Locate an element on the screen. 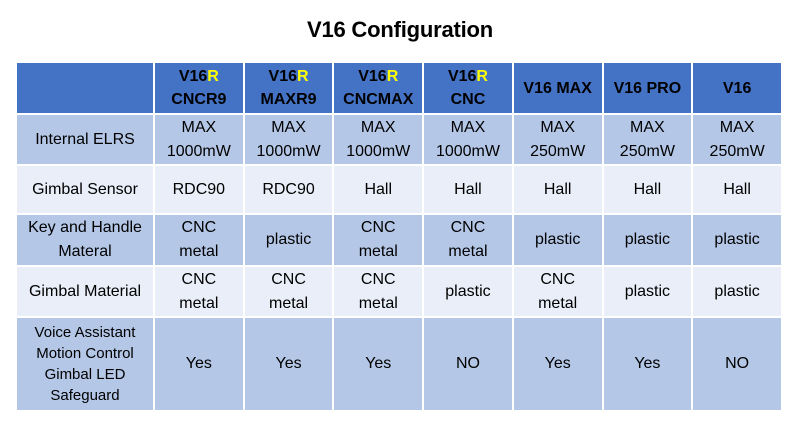  page-title: V16 Configuration is located at coordinates (400, 29).